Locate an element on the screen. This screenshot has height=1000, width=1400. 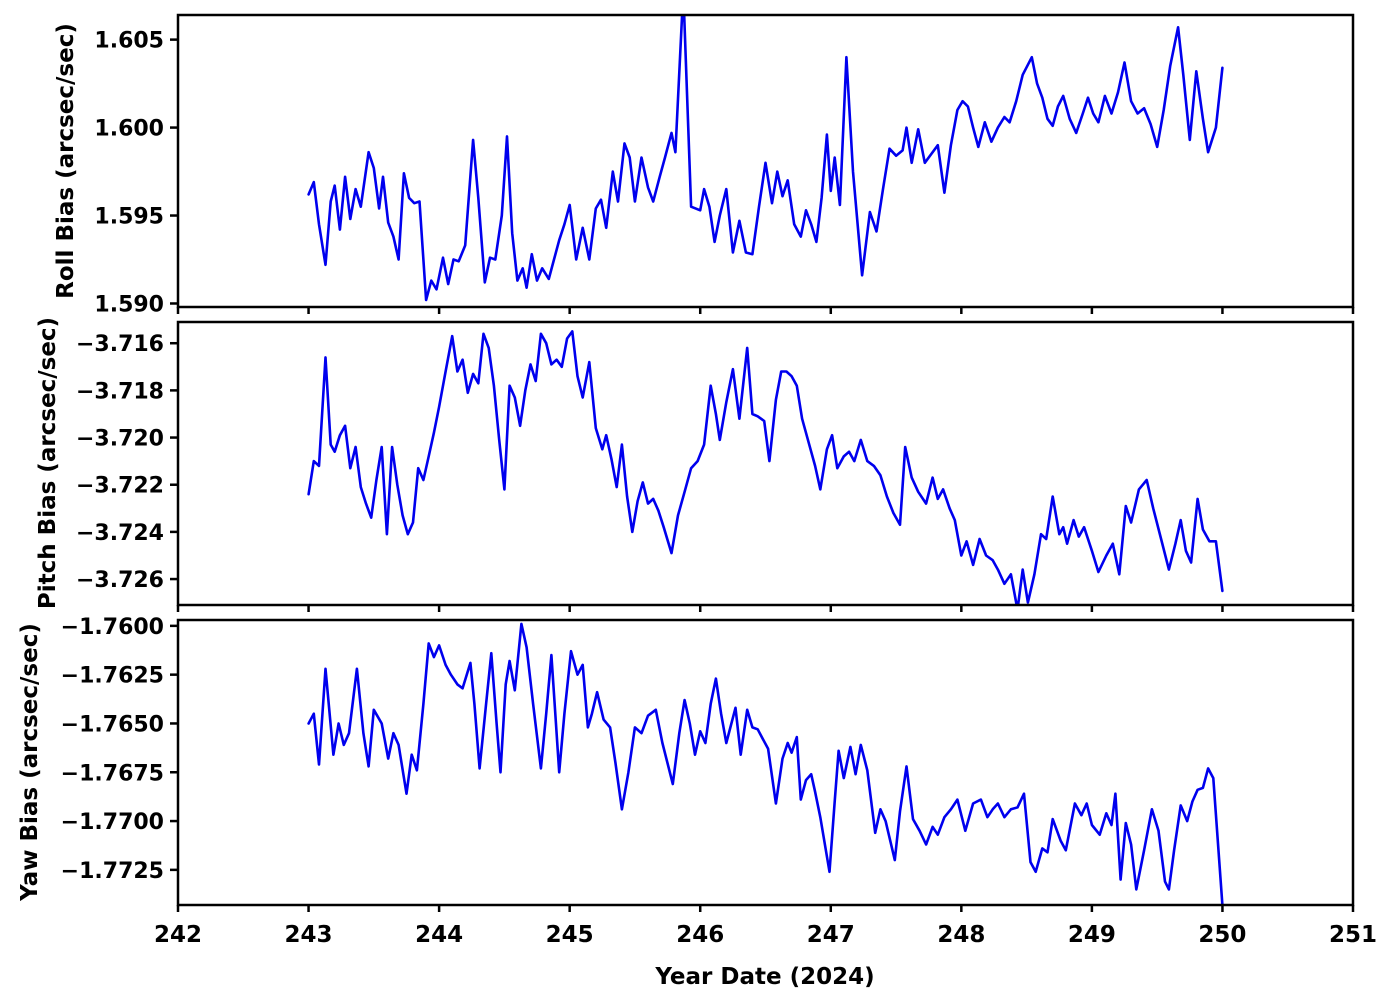
y-tick-label: −1.7675 is located at coordinates (112, 773).